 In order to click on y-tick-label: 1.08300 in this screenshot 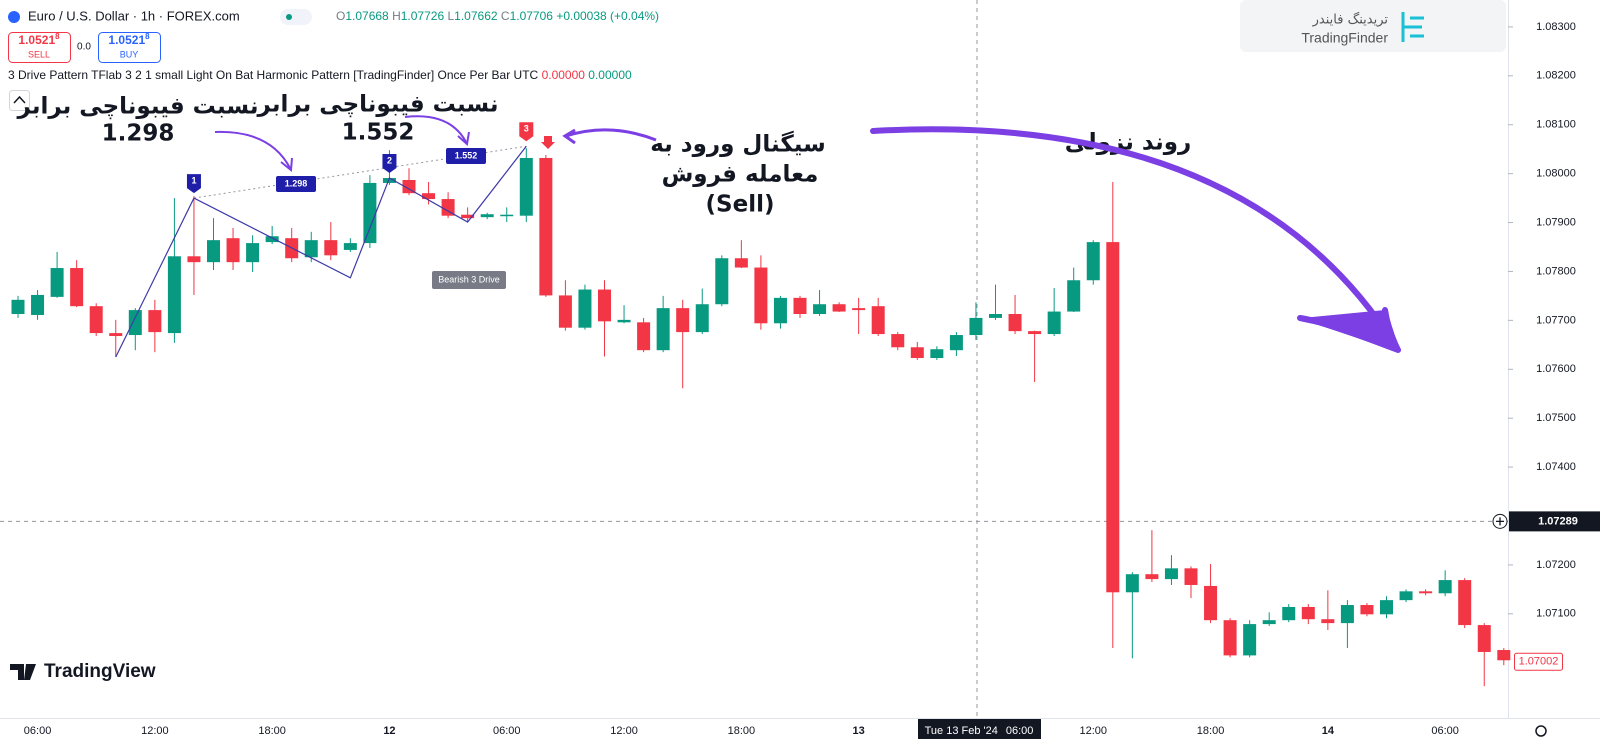, I will do `click(1556, 27)`.